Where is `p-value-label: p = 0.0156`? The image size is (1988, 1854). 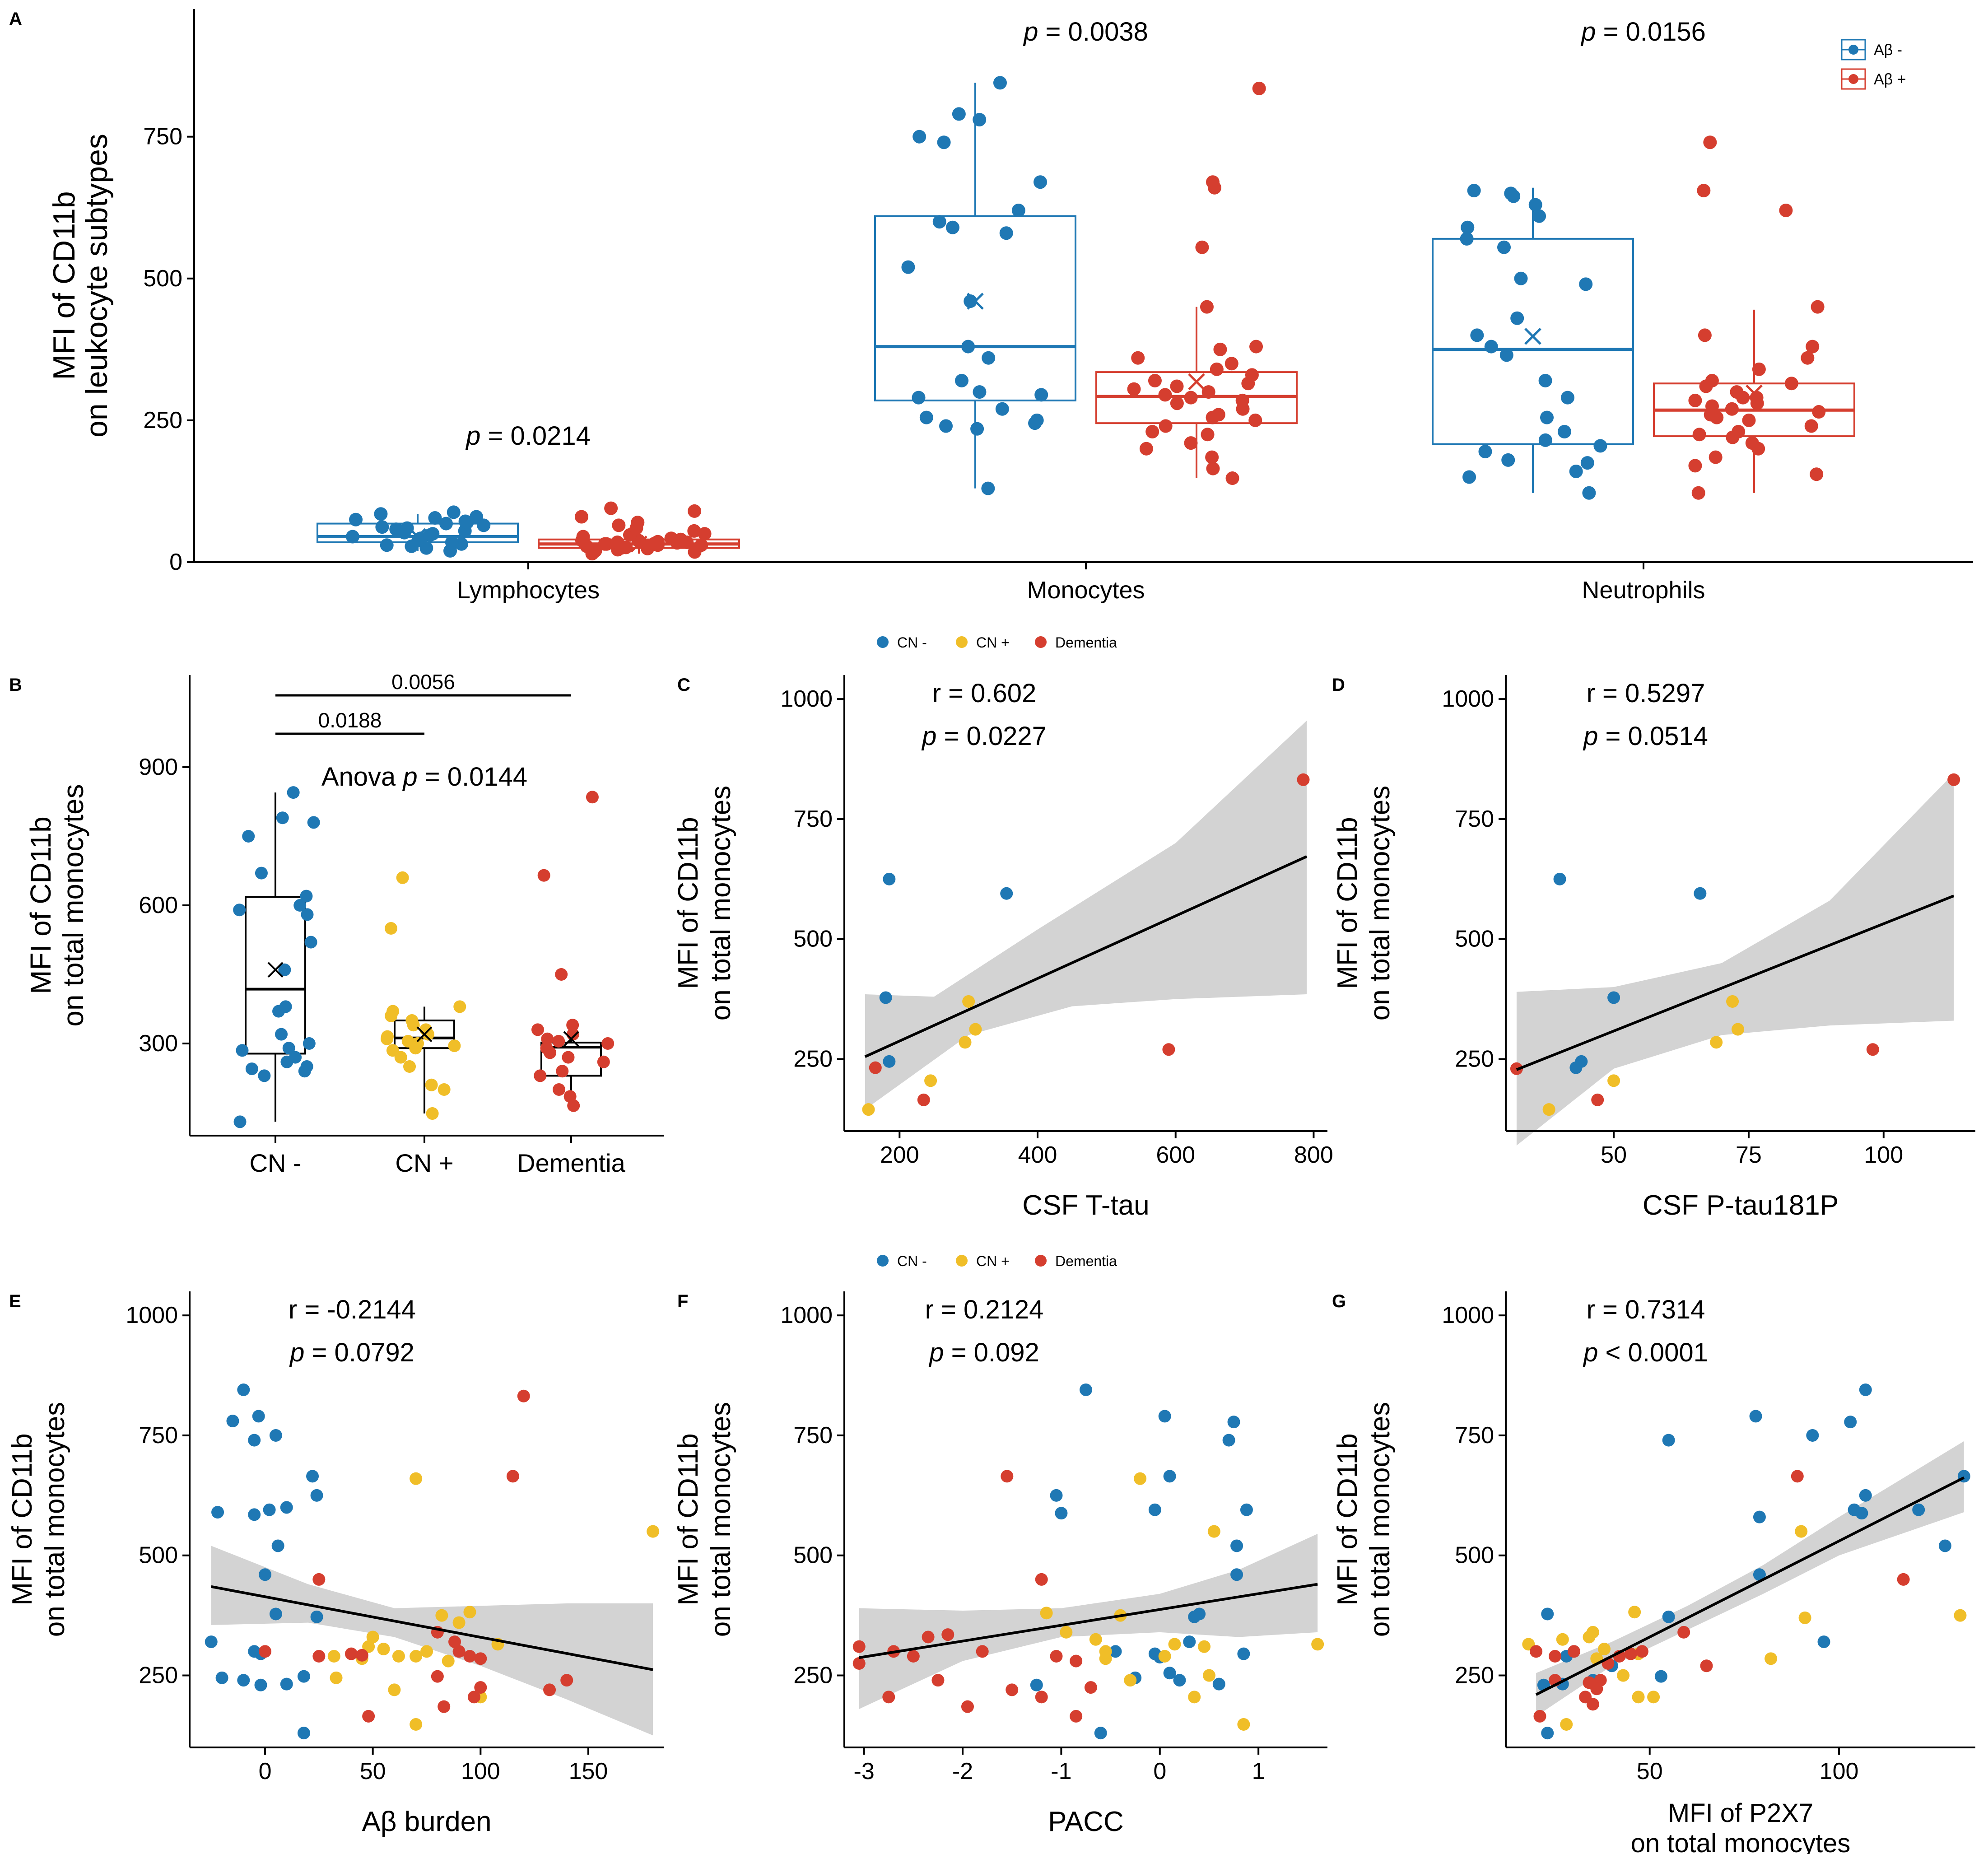 p-value-label: p = 0.0156 is located at coordinates (1643, 32).